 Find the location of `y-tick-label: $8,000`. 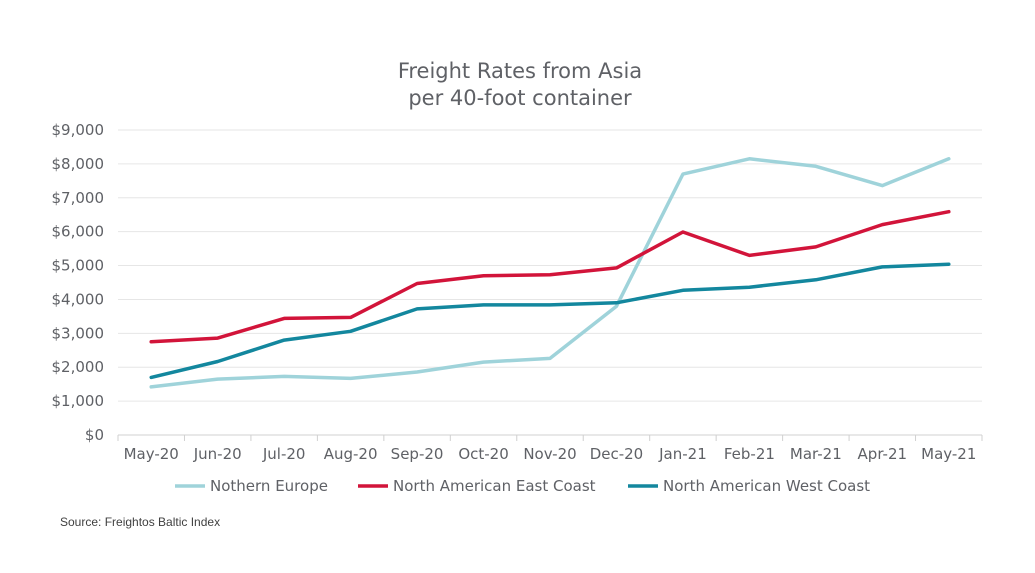

y-tick-label: $8,000 is located at coordinates (78, 164).